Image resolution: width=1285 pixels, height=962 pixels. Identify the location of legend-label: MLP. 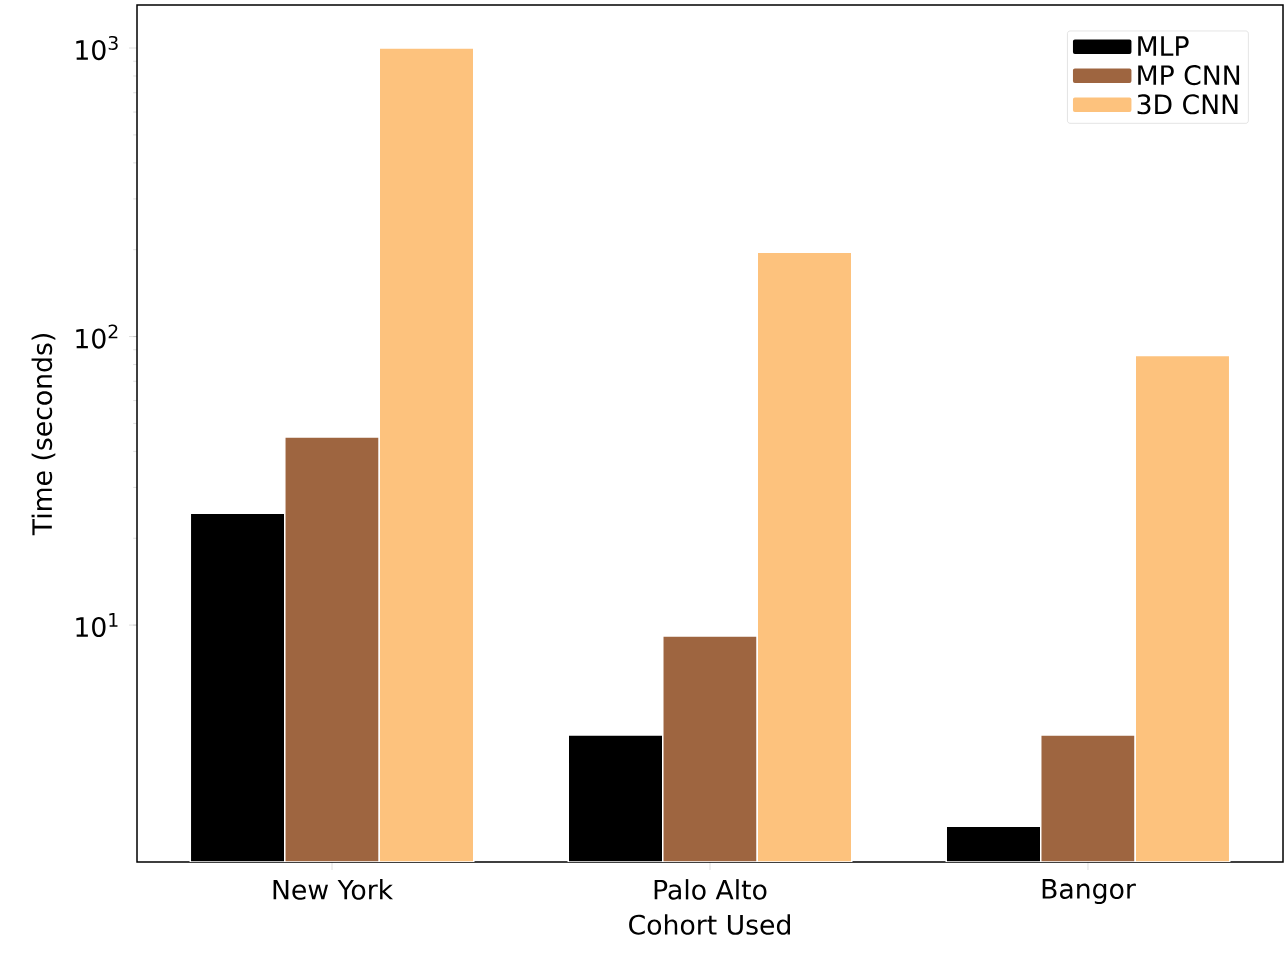
(1163, 46).